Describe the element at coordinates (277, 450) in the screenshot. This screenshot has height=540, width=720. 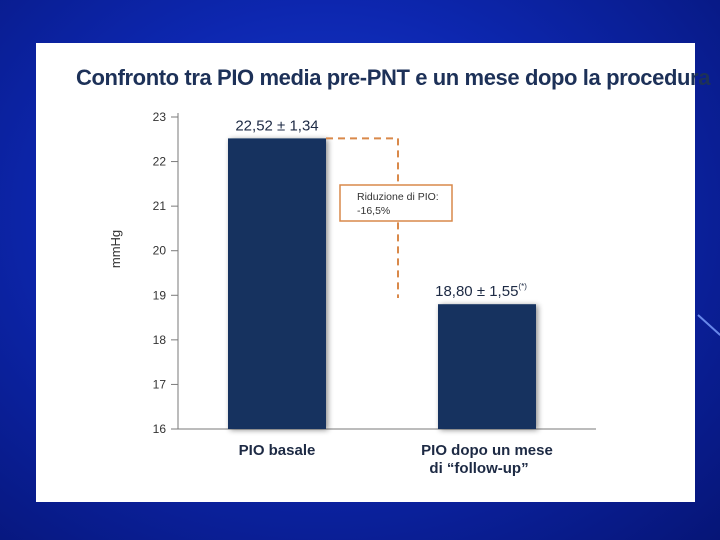
I see `x-category-label: PIO basale` at that location.